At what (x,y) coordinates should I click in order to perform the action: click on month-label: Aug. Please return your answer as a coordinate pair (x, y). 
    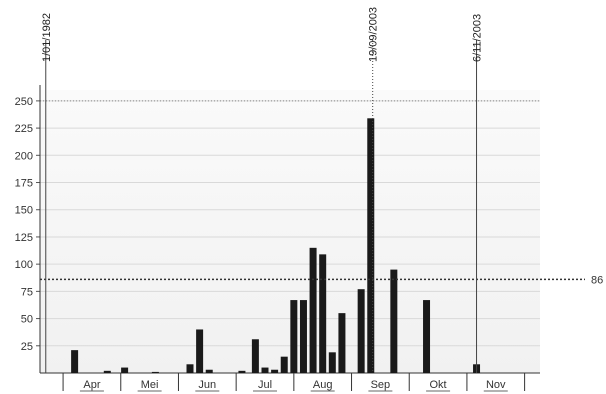
    Looking at the image, I should click on (323, 385).